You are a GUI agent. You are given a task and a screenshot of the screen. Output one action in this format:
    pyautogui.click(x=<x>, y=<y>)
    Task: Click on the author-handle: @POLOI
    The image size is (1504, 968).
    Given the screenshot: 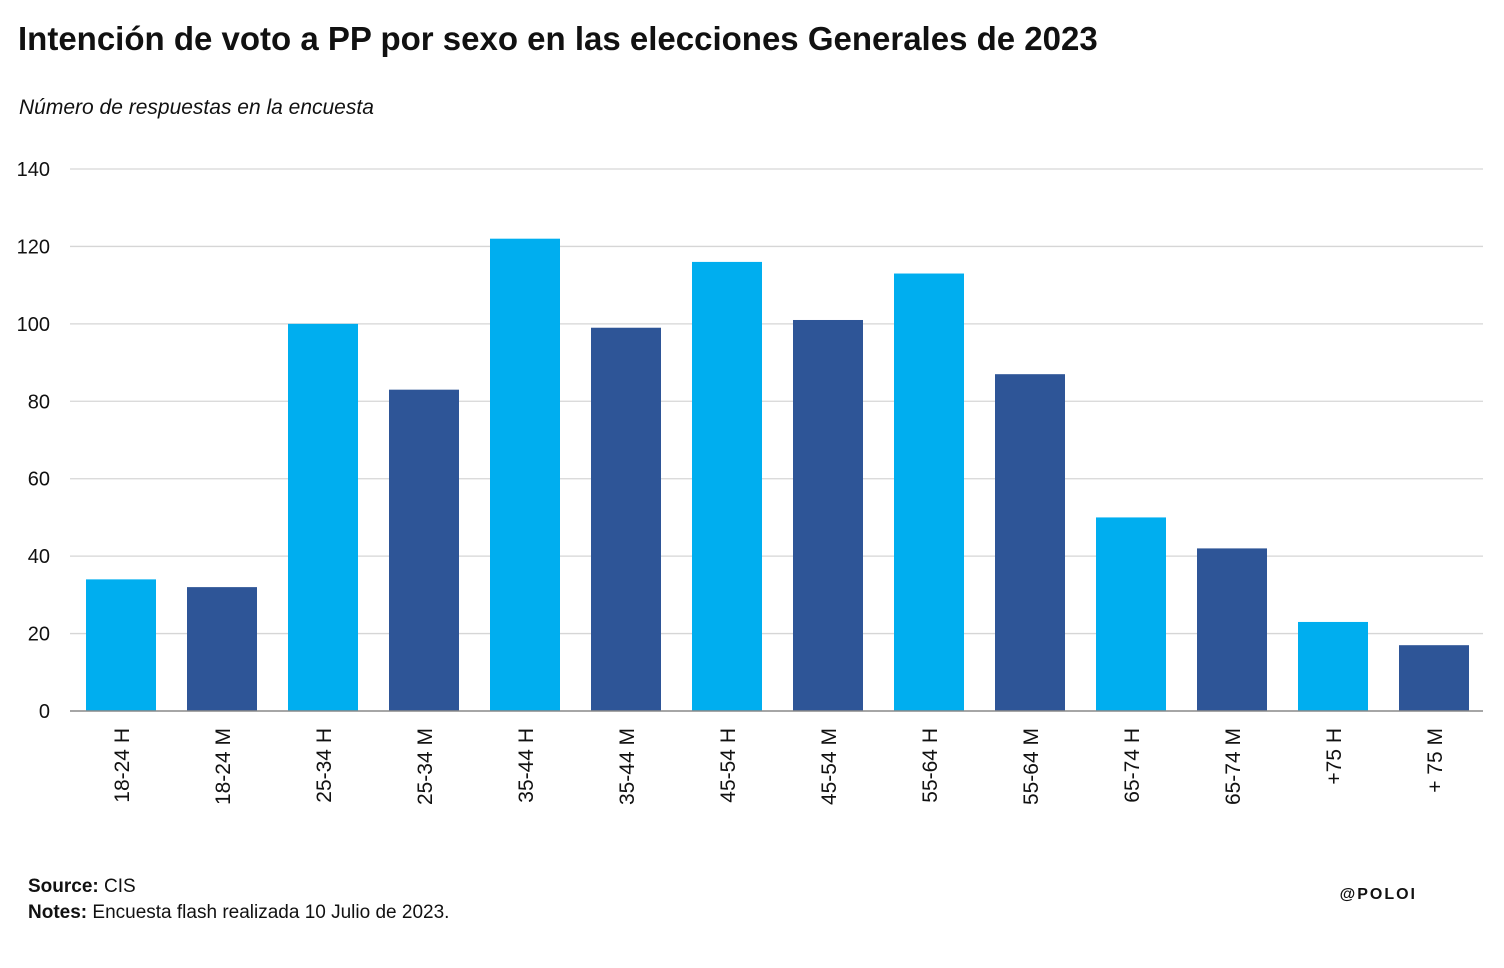 What is the action you would take?
    pyautogui.click(x=1378, y=894)
    